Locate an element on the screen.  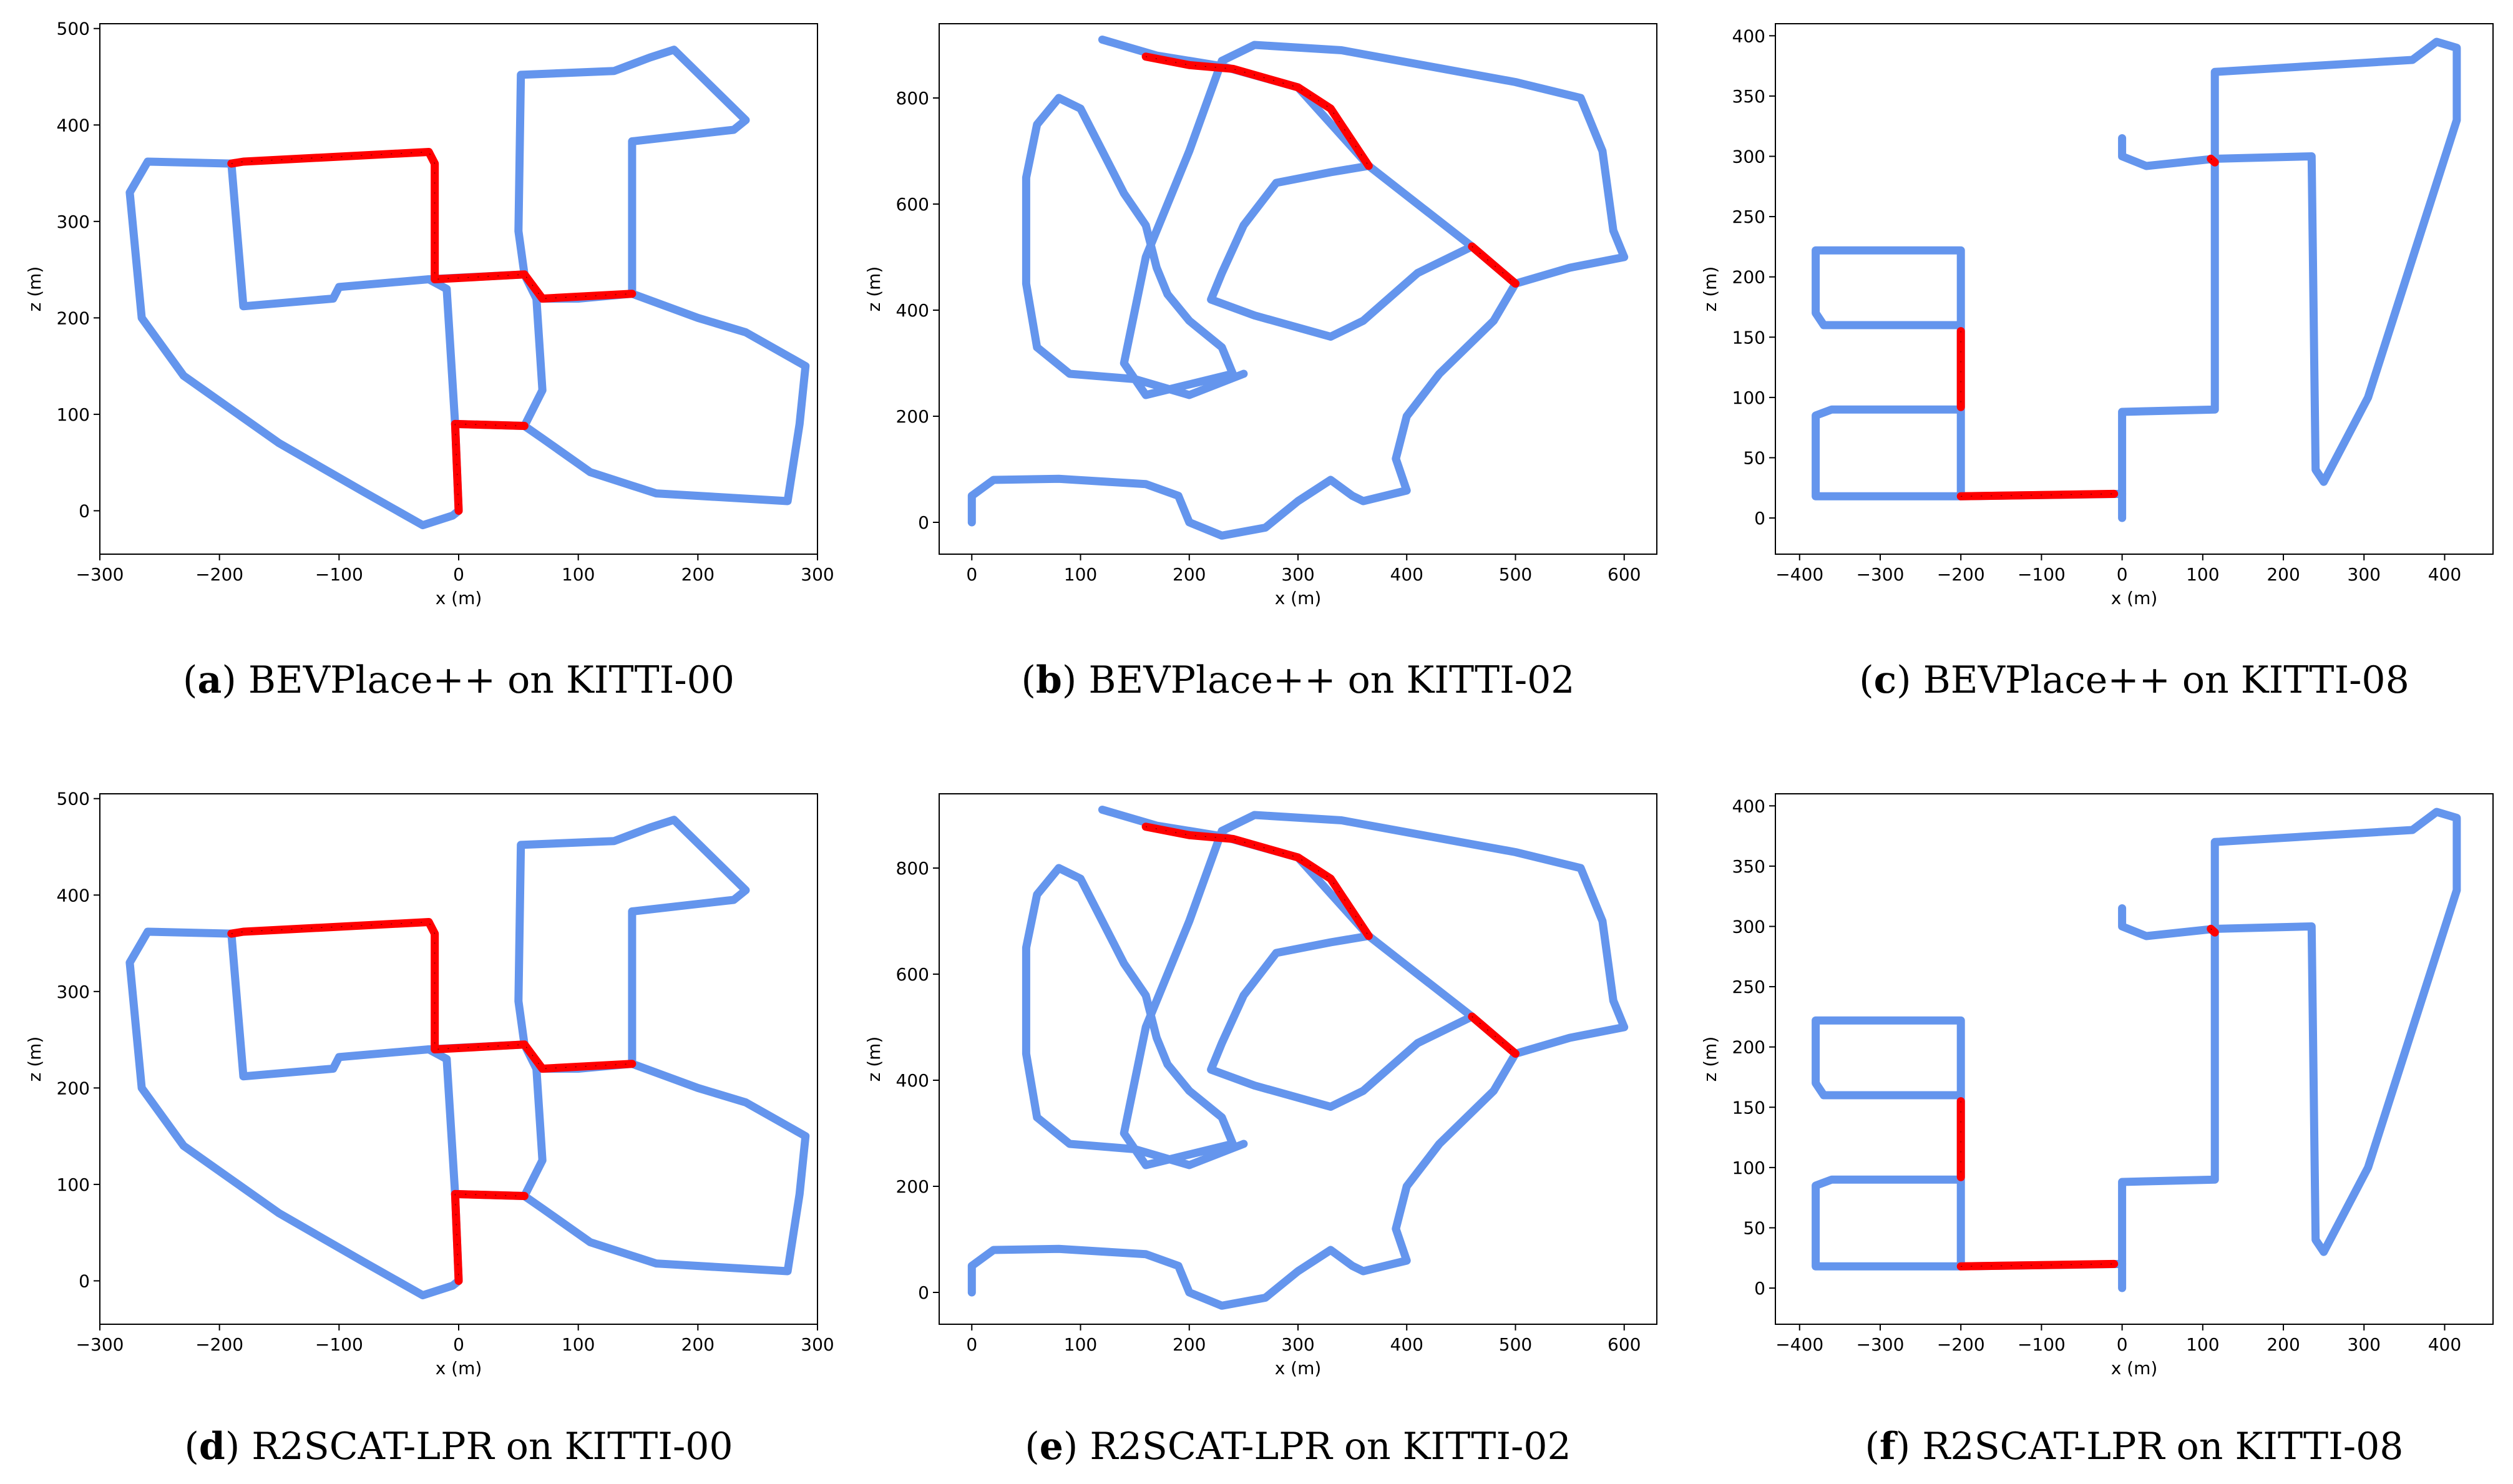
x-tick-label: 600 is located at coordinates (1625, 574).